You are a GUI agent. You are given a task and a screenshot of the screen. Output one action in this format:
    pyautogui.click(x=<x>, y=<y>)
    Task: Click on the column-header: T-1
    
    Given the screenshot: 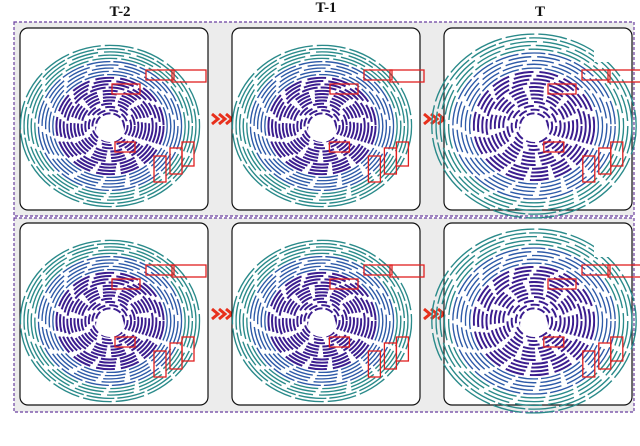 What is the action you would take?
    pyautogui.click(x=325, y=8)
    